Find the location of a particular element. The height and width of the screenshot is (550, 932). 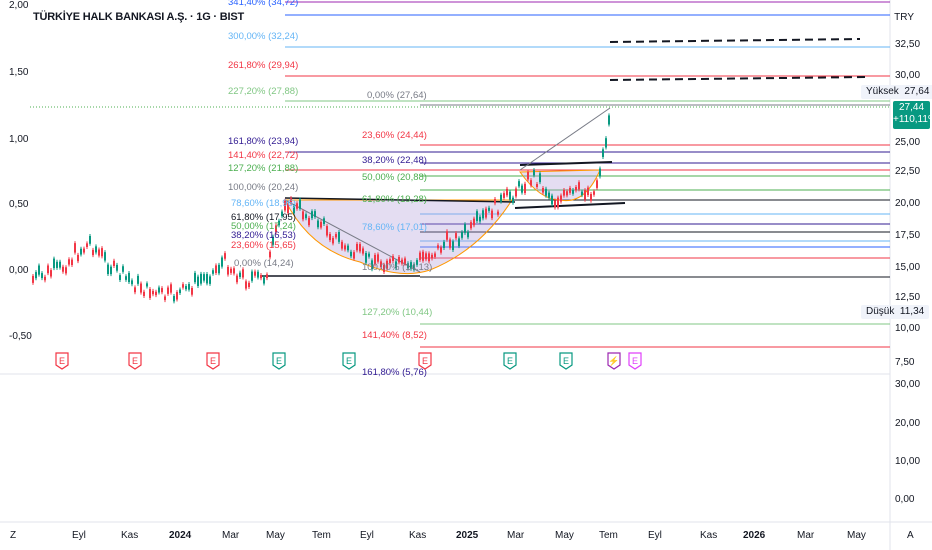

dividend-event-icon: ⚡ is located at coordinates (614, 361).